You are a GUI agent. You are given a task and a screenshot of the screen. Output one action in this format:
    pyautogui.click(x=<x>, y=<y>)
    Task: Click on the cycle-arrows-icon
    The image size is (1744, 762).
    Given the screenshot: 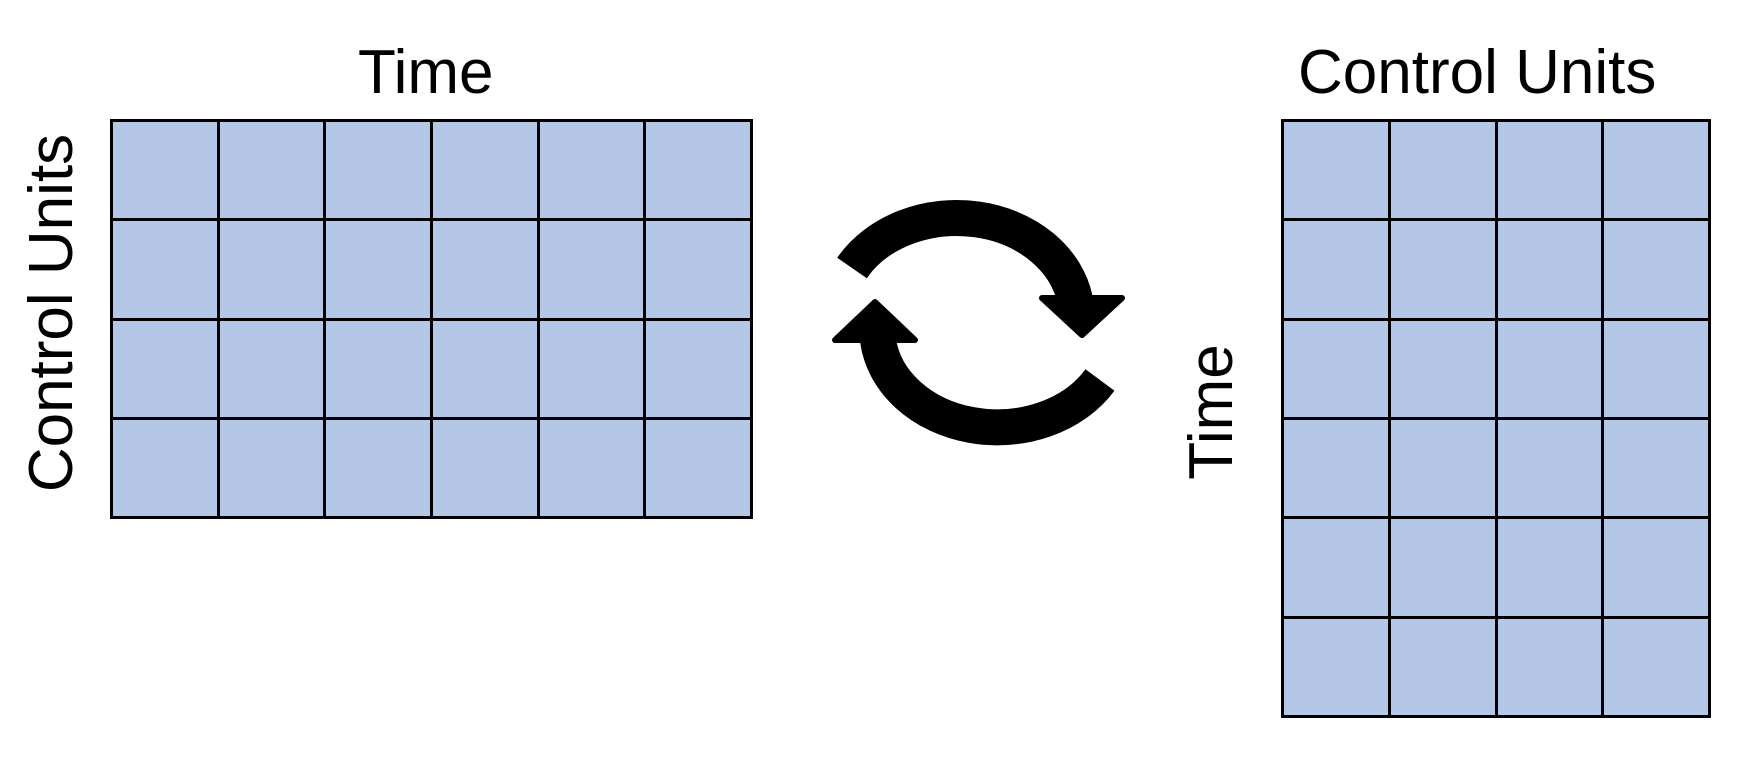 What is the action you would take?
    pyautogui.click(x=978, y=323)
    